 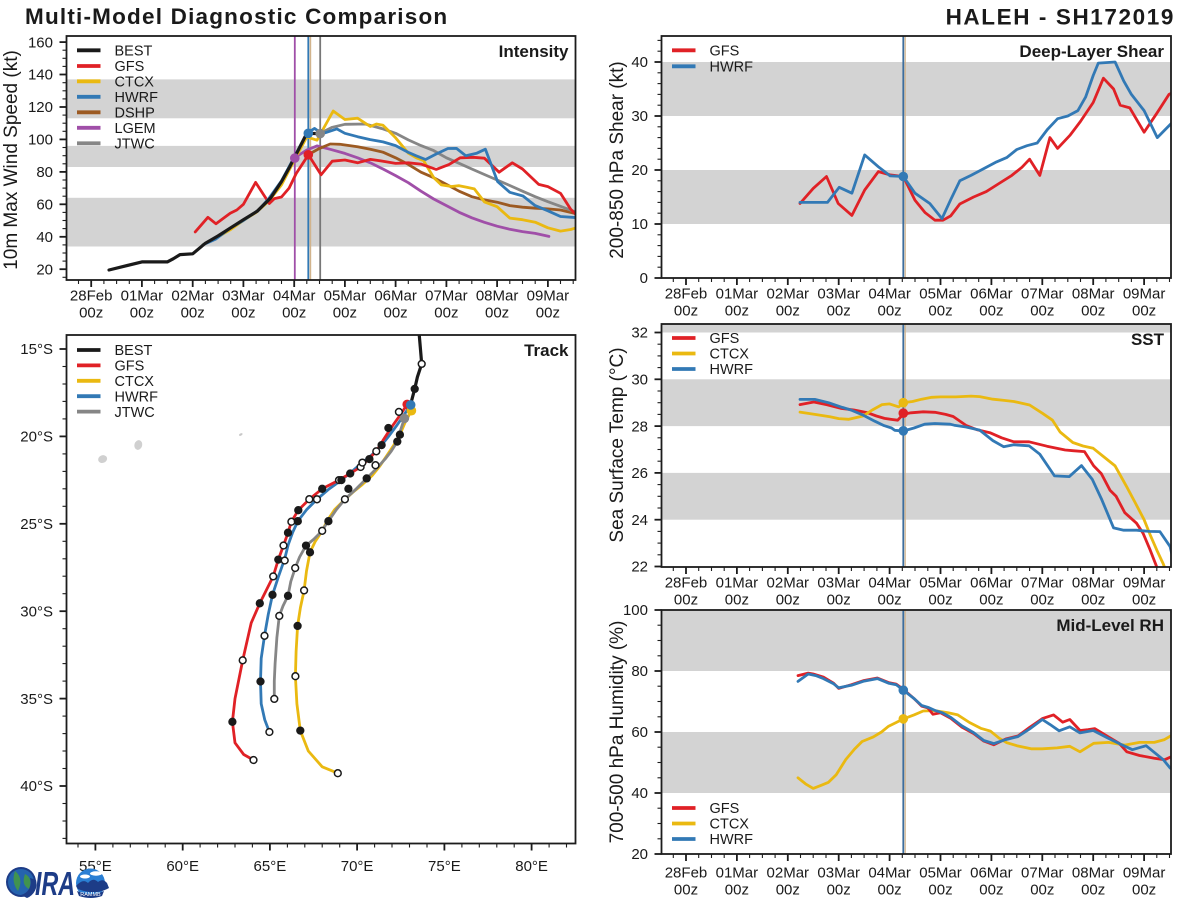 What do you see at coordinates (639, 567) in the screenshot?
I see `svg-text: 22` at bounding box center [639, 567].